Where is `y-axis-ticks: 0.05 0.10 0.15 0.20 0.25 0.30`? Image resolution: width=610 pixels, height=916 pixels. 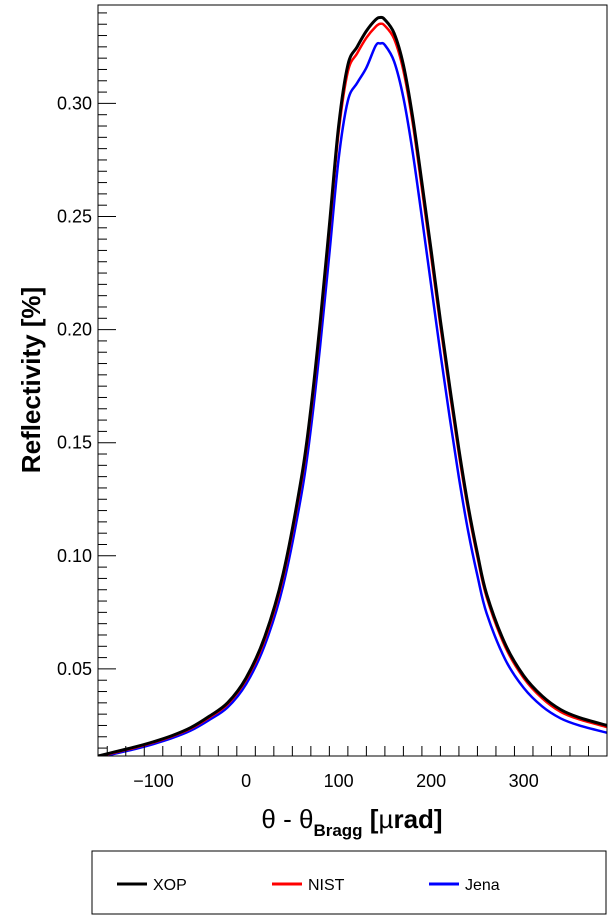
y-axis-ticks: 0.05 0.10 0.15 0.20 0.25 0.30 is located at coordinates (86, 380).